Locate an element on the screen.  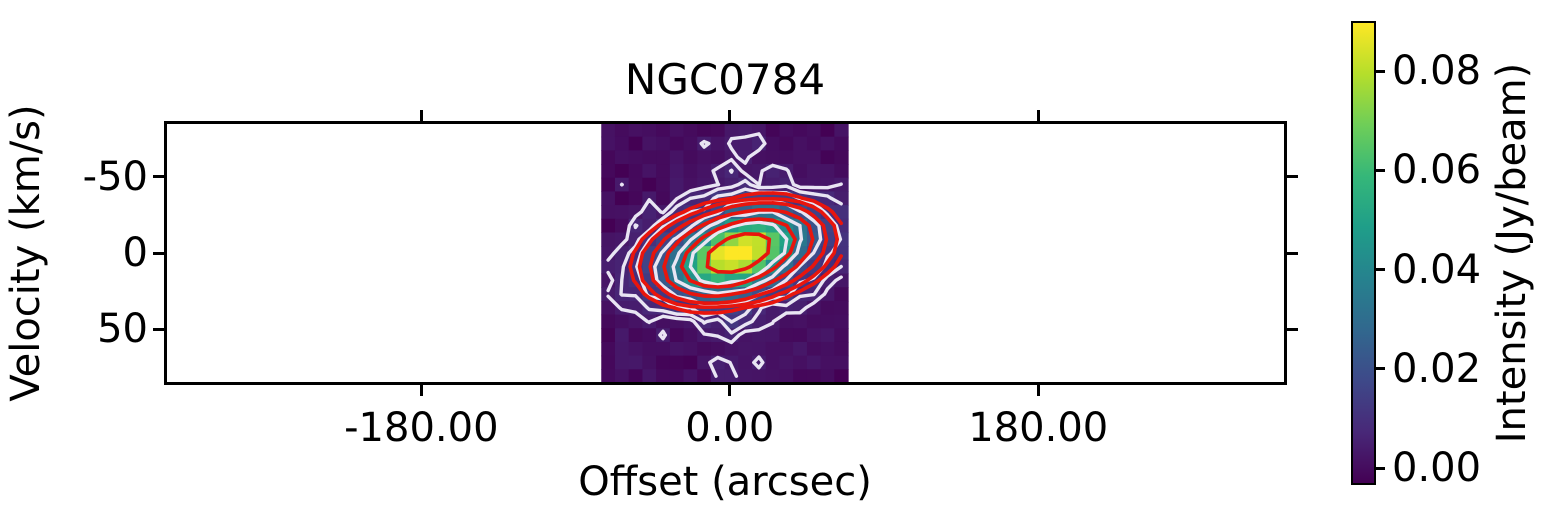
y-tick-label: 0 is located at coordinates (135, 253).